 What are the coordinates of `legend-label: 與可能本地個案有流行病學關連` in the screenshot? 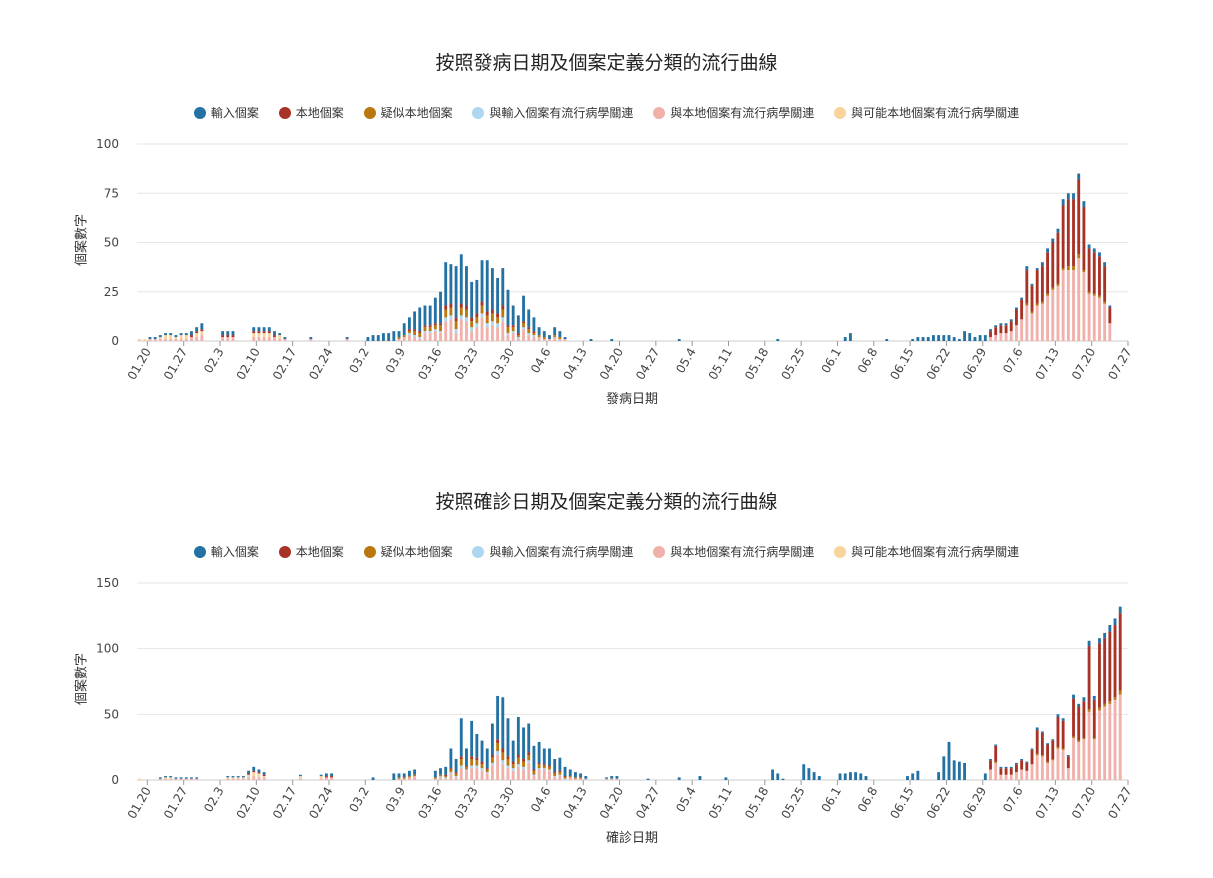 It's located at (935, 113).